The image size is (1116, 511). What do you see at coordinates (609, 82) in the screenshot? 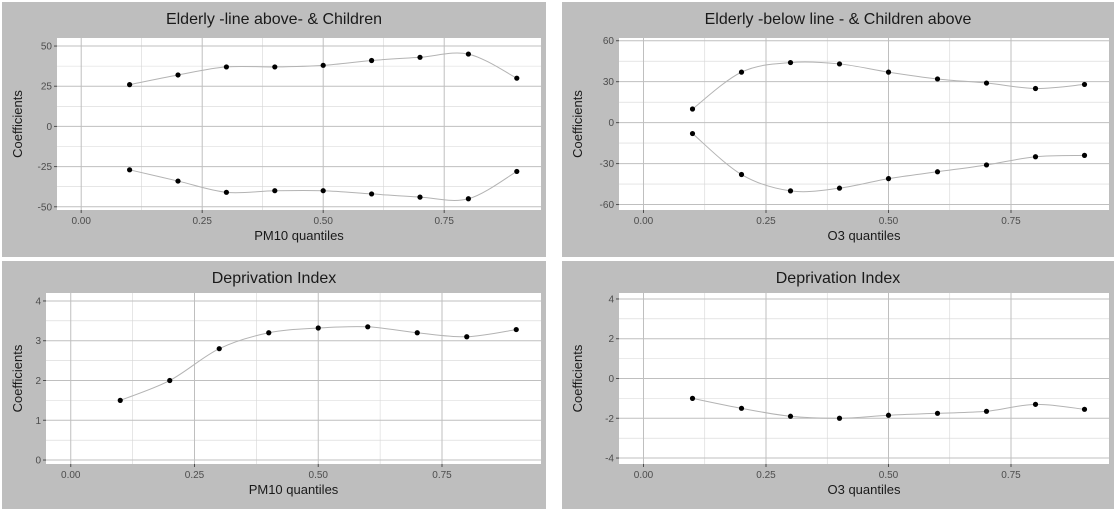
I see `y-tick-label: 30` at bounding box center [609, 82].